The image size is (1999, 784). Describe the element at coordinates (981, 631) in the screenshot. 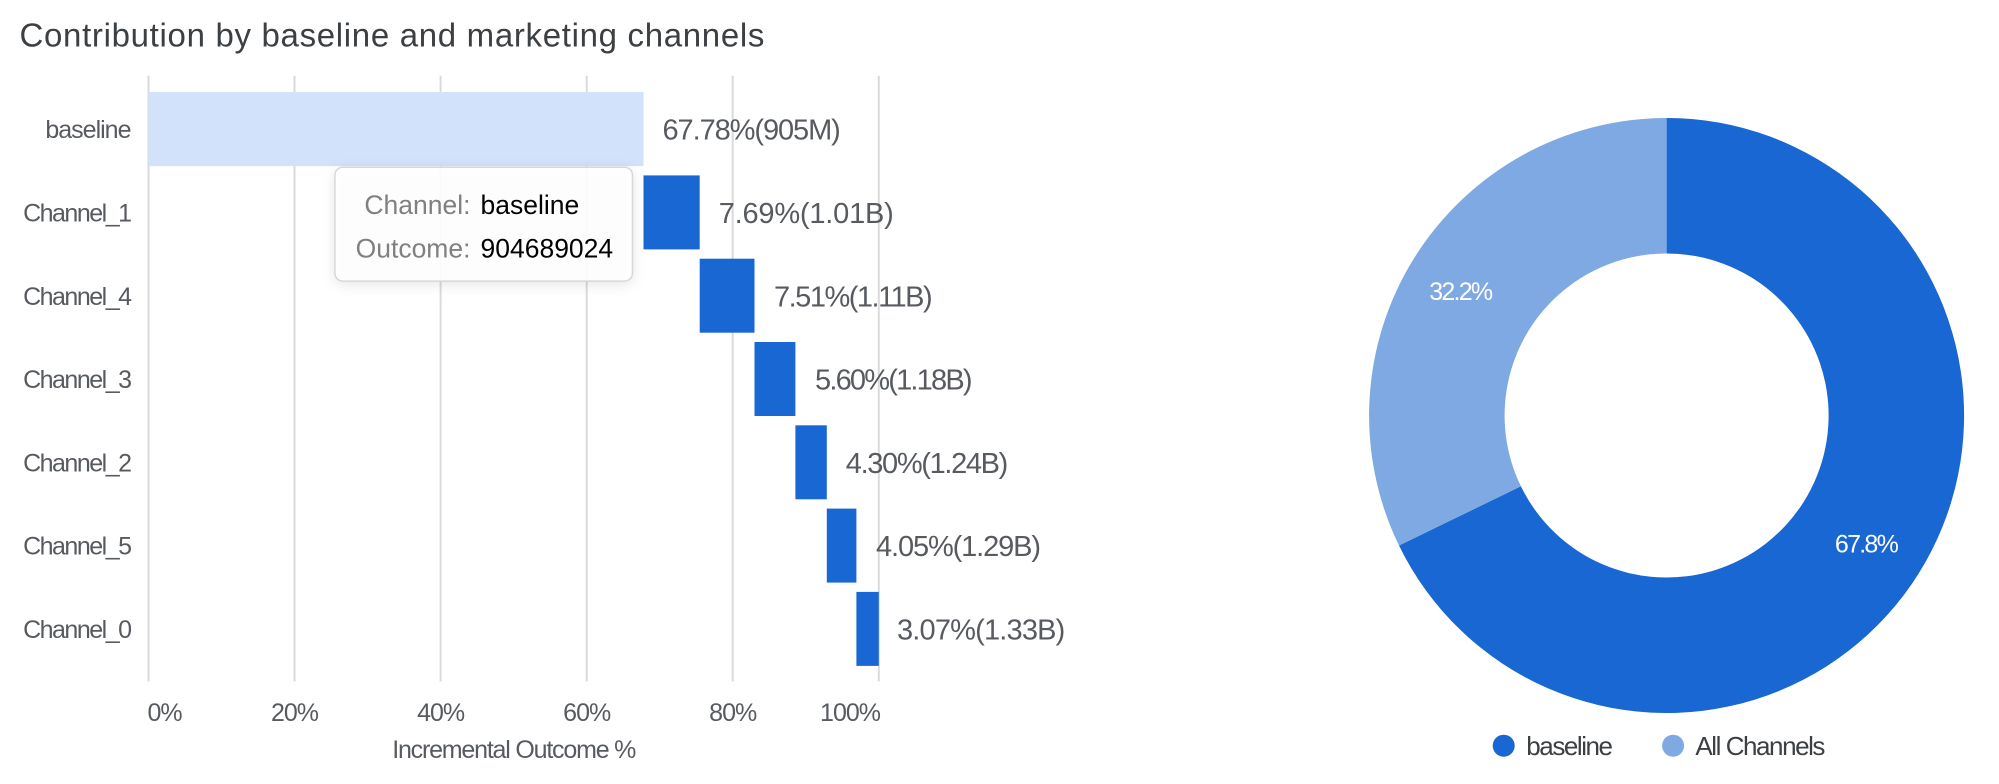

I see `svg-text: 3.07%(1.33B)` at that location.